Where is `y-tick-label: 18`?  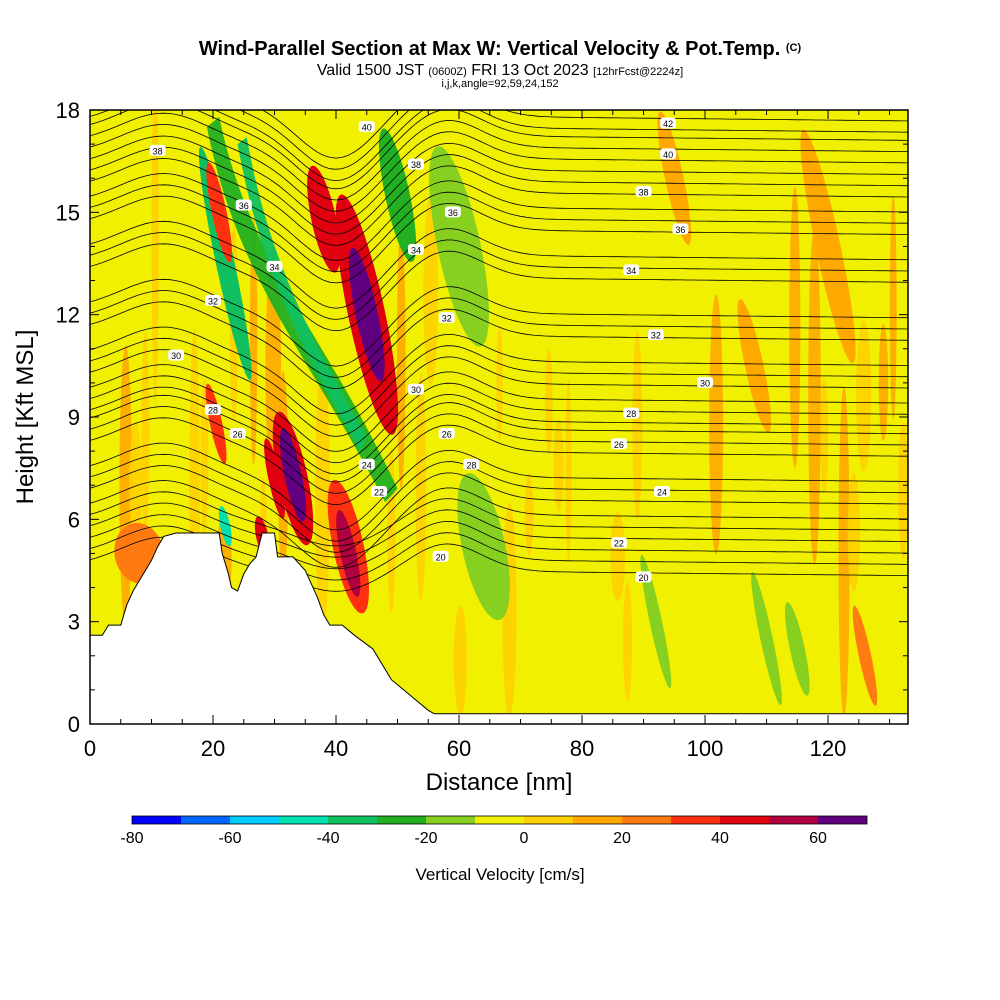
y-tick-label: 18 is located at coordinates (68, 110).